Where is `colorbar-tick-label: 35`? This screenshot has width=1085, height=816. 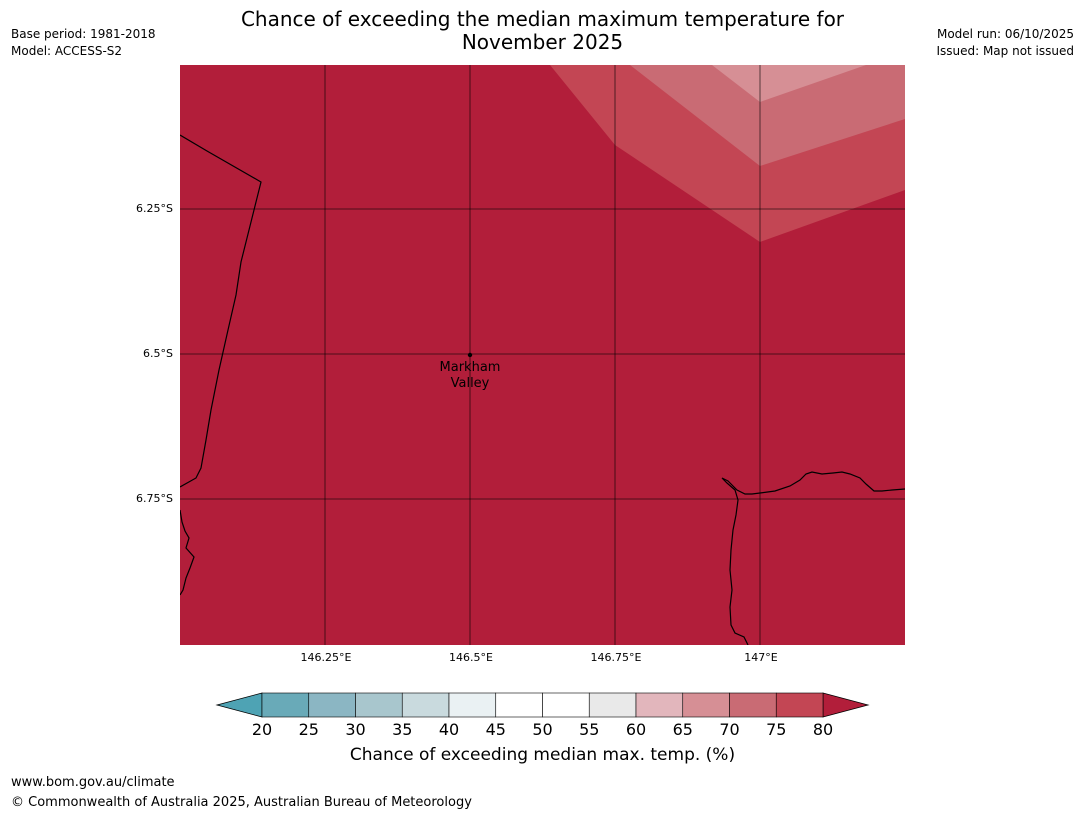
colorbar-tick-label: 35 is located at coordinates (402, 729).